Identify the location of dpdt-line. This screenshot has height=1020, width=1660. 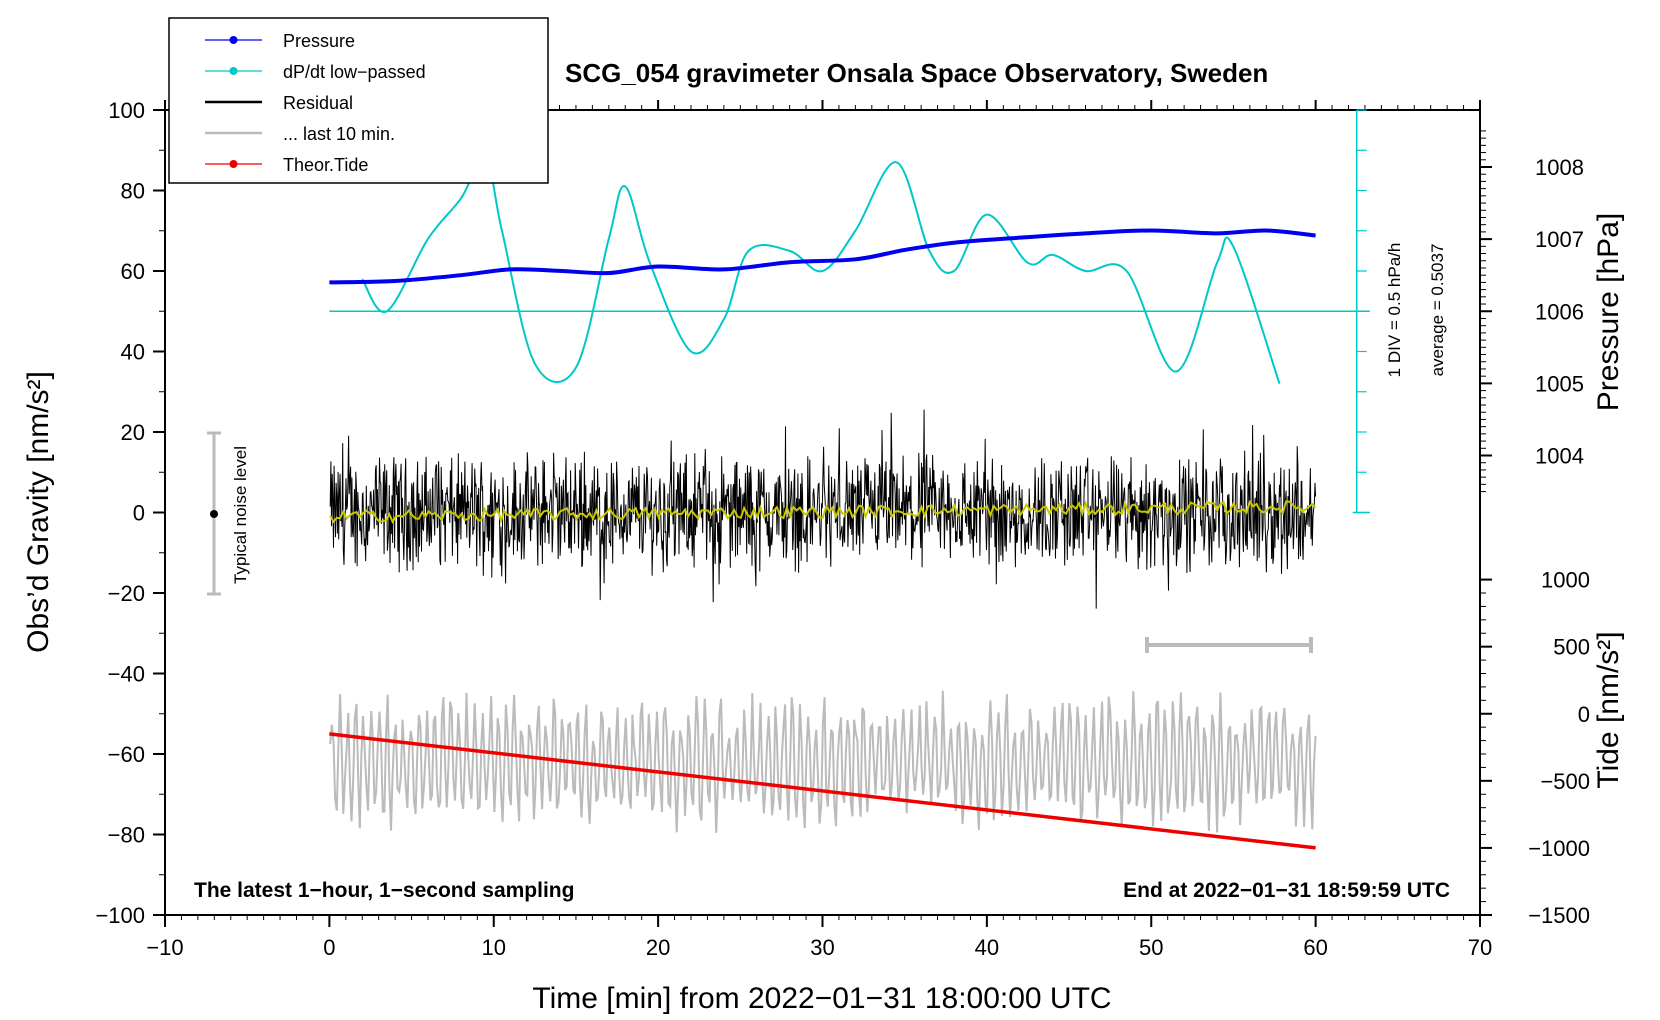
(821, 270).